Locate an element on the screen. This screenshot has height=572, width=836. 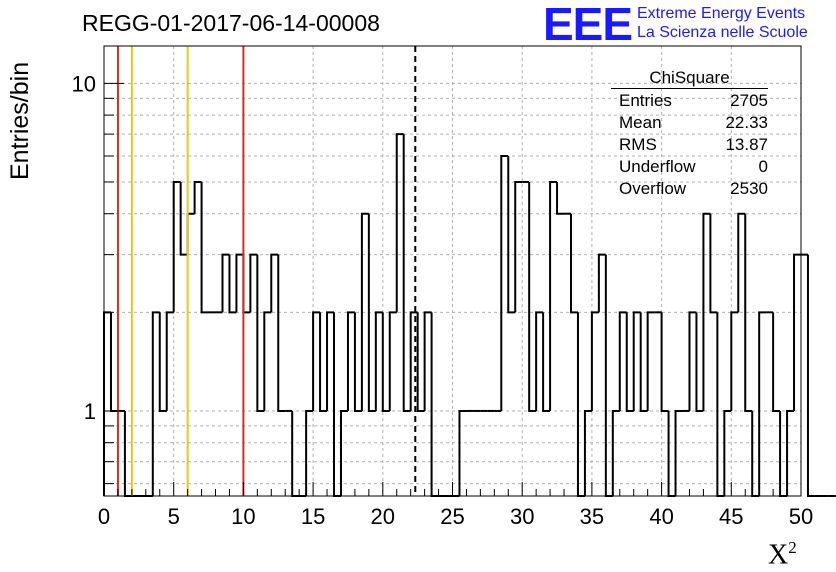
stats-value: 2705 is located at coordinates (749, 100).